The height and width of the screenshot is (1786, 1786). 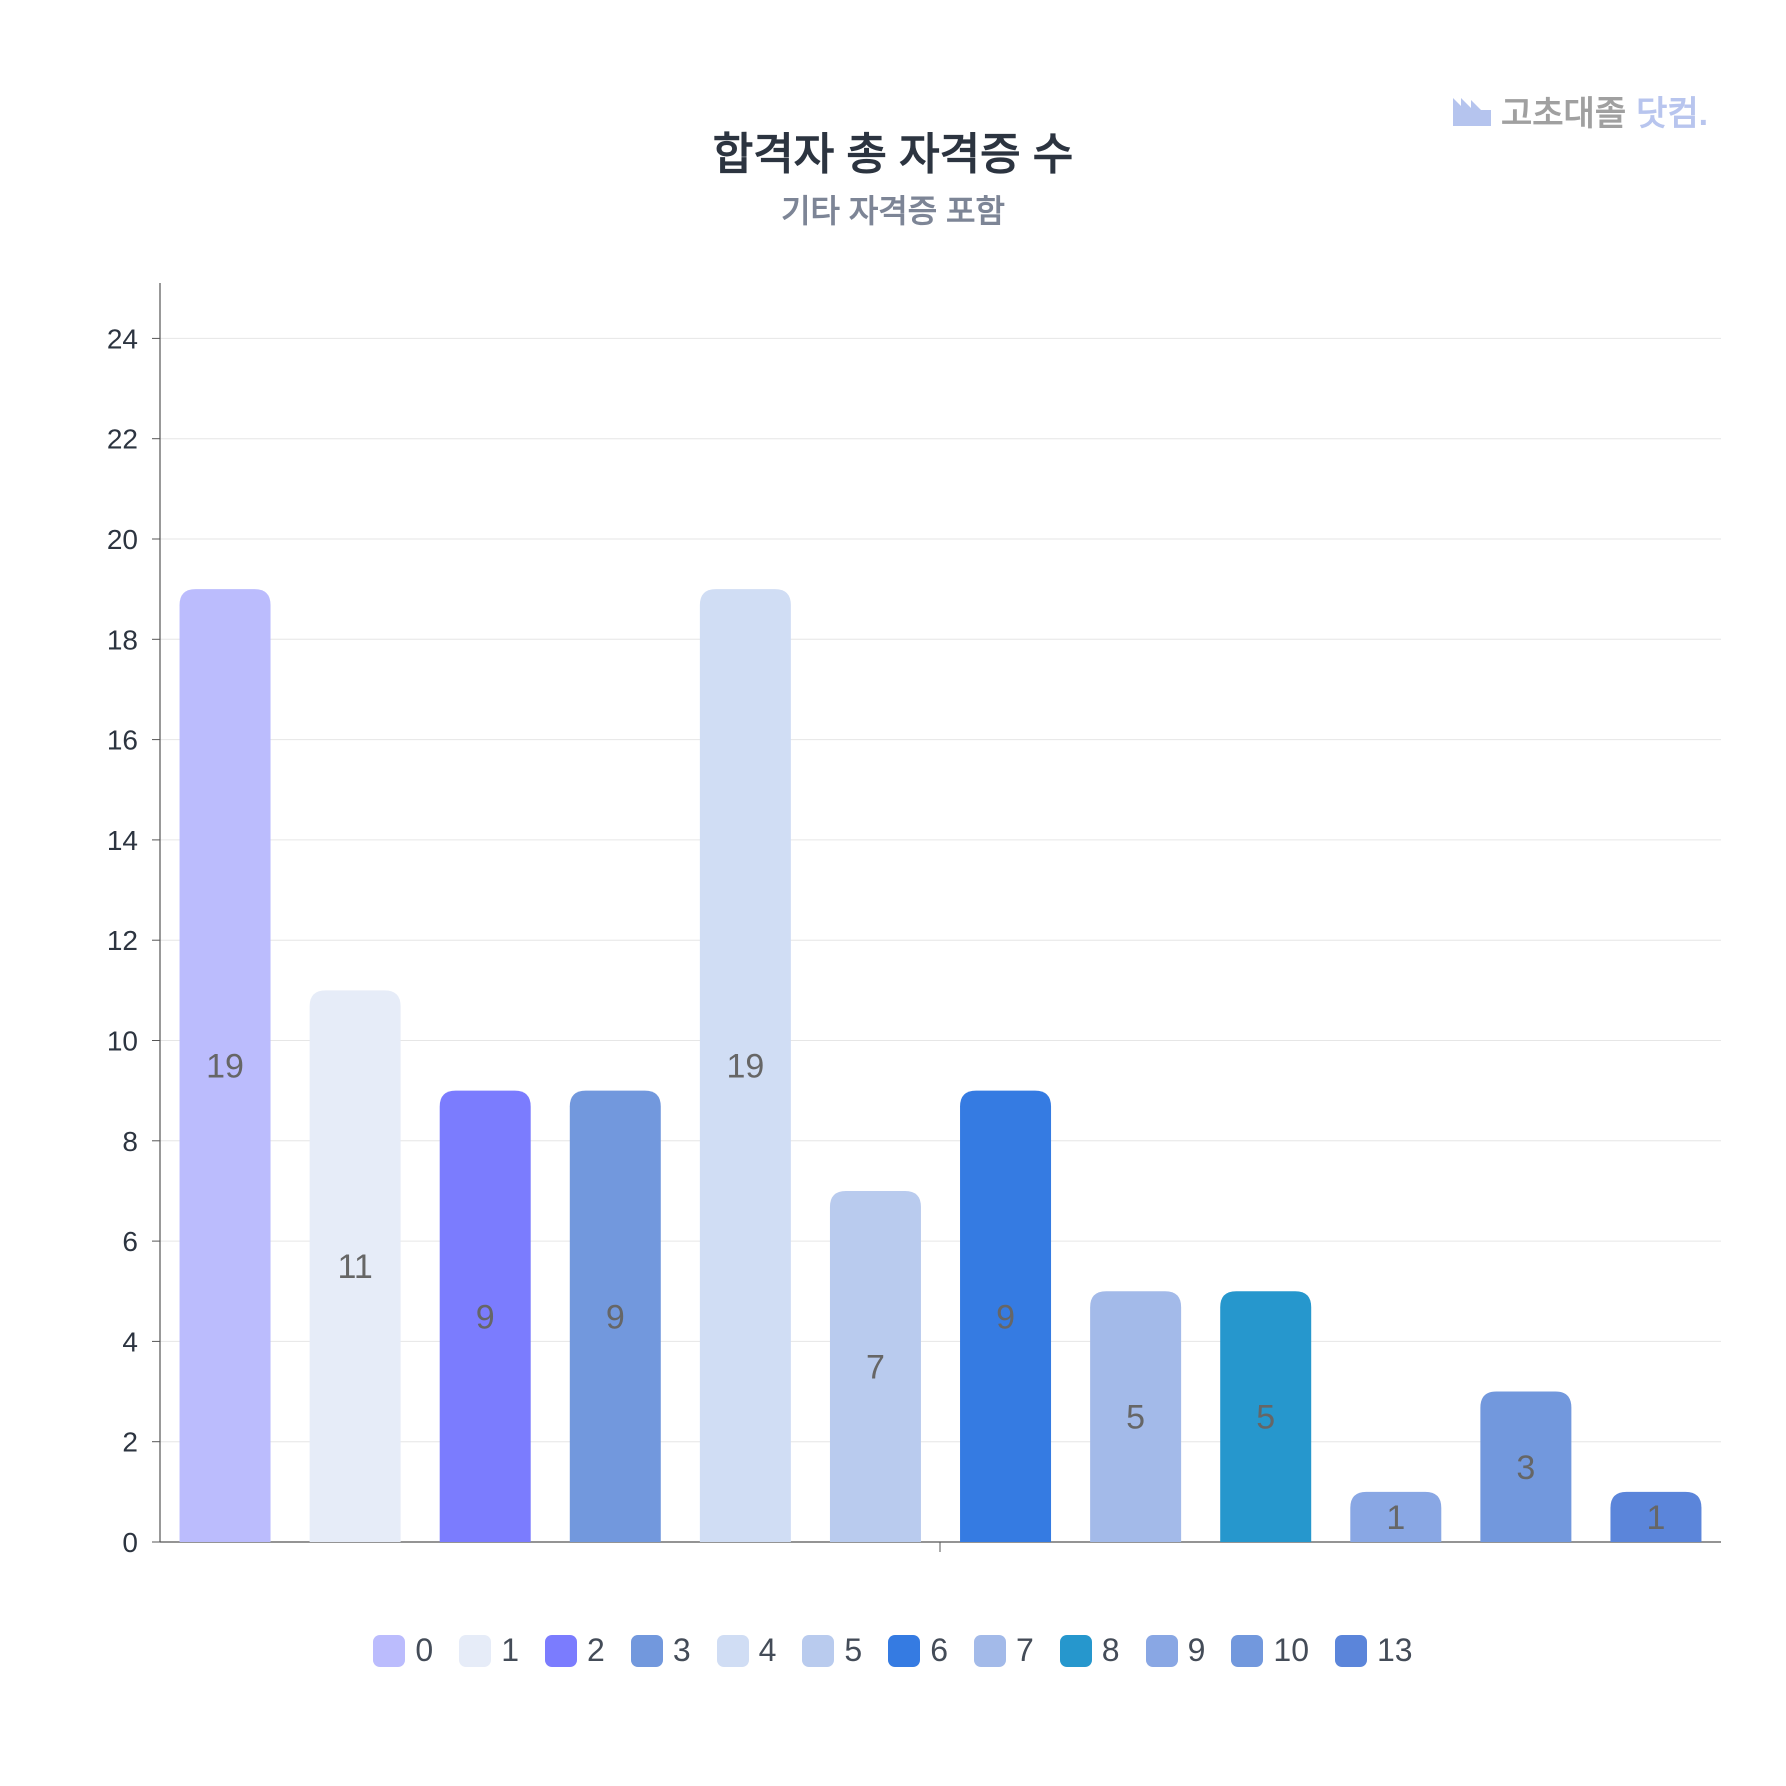 I want to click on y-tick-label: 4, so click(x=130, y=1341).